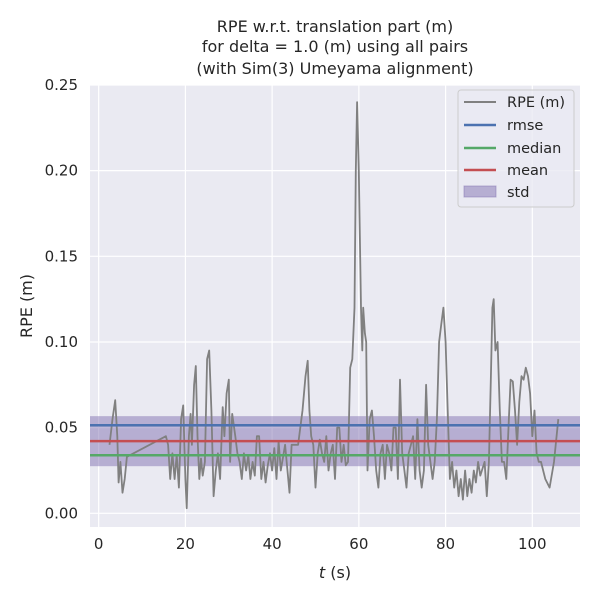 This screenshot has height=600, width=600. What do you see at coordinates (445, 544) in the screenshot?
I see `x-tick-label: 80` at bounding box center [445, 544].